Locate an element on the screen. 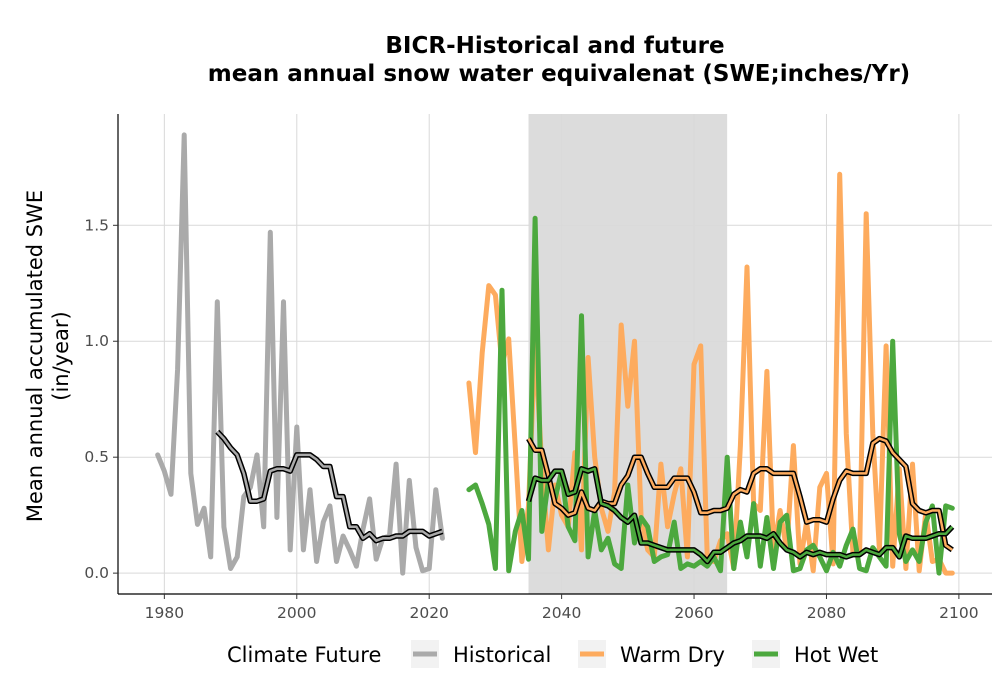 The height and width of the screenshot is (700, 1000). legend-label-warm-dry: Warm Dry is located at coordinates (672, 655).